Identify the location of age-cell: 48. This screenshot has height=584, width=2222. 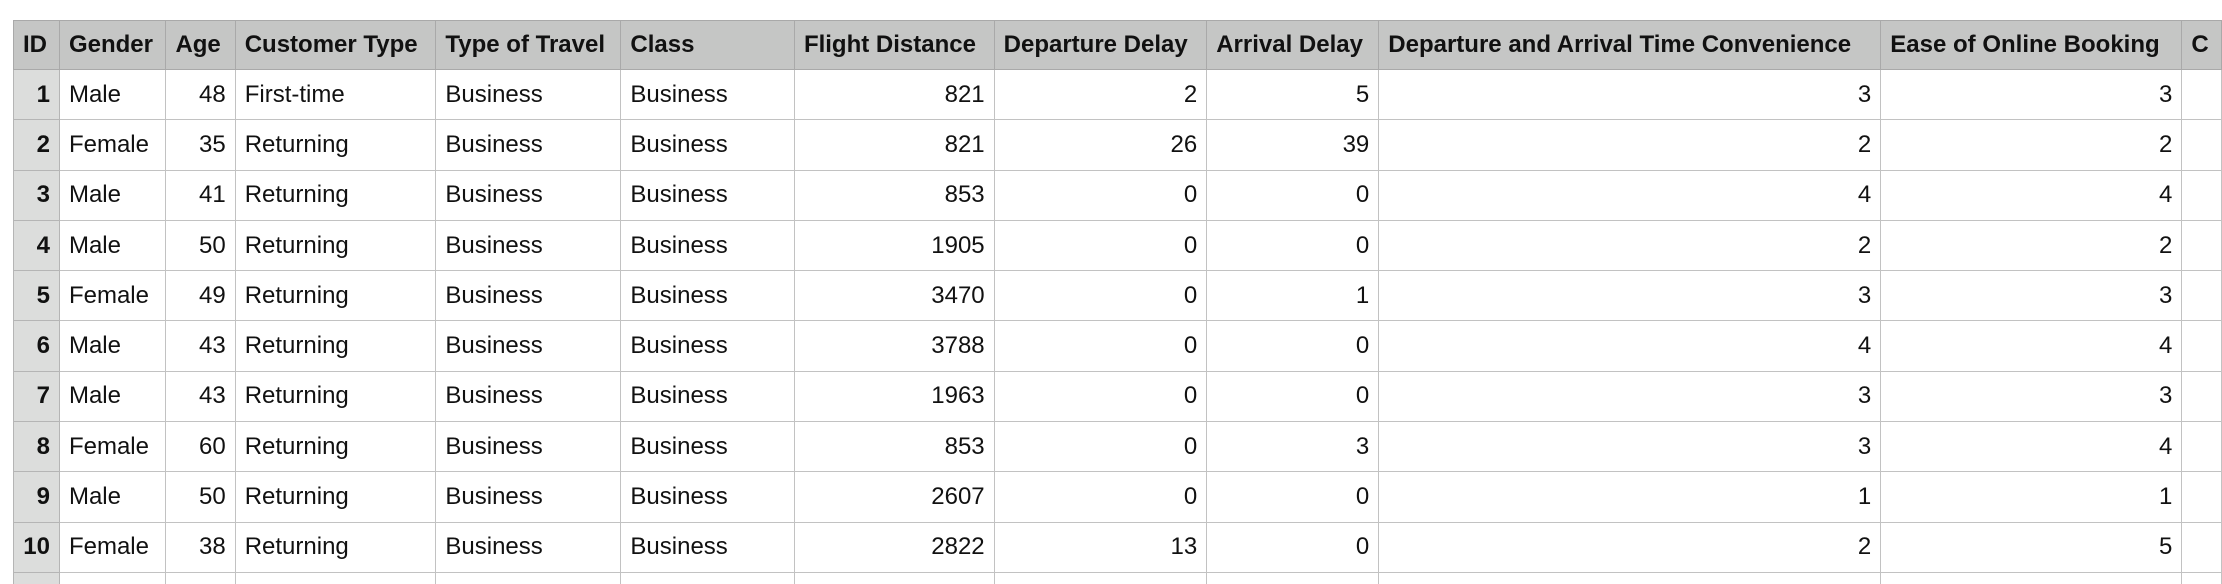
(200, 94).